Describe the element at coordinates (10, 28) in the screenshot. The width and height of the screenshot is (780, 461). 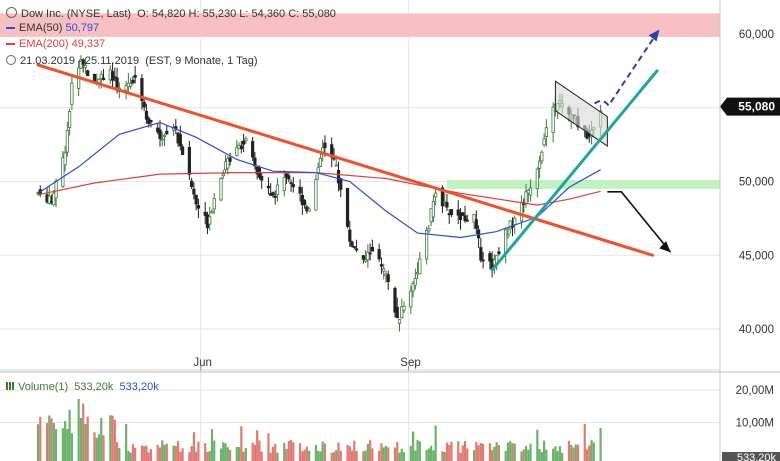
I see `ema50-swatch` at that location.